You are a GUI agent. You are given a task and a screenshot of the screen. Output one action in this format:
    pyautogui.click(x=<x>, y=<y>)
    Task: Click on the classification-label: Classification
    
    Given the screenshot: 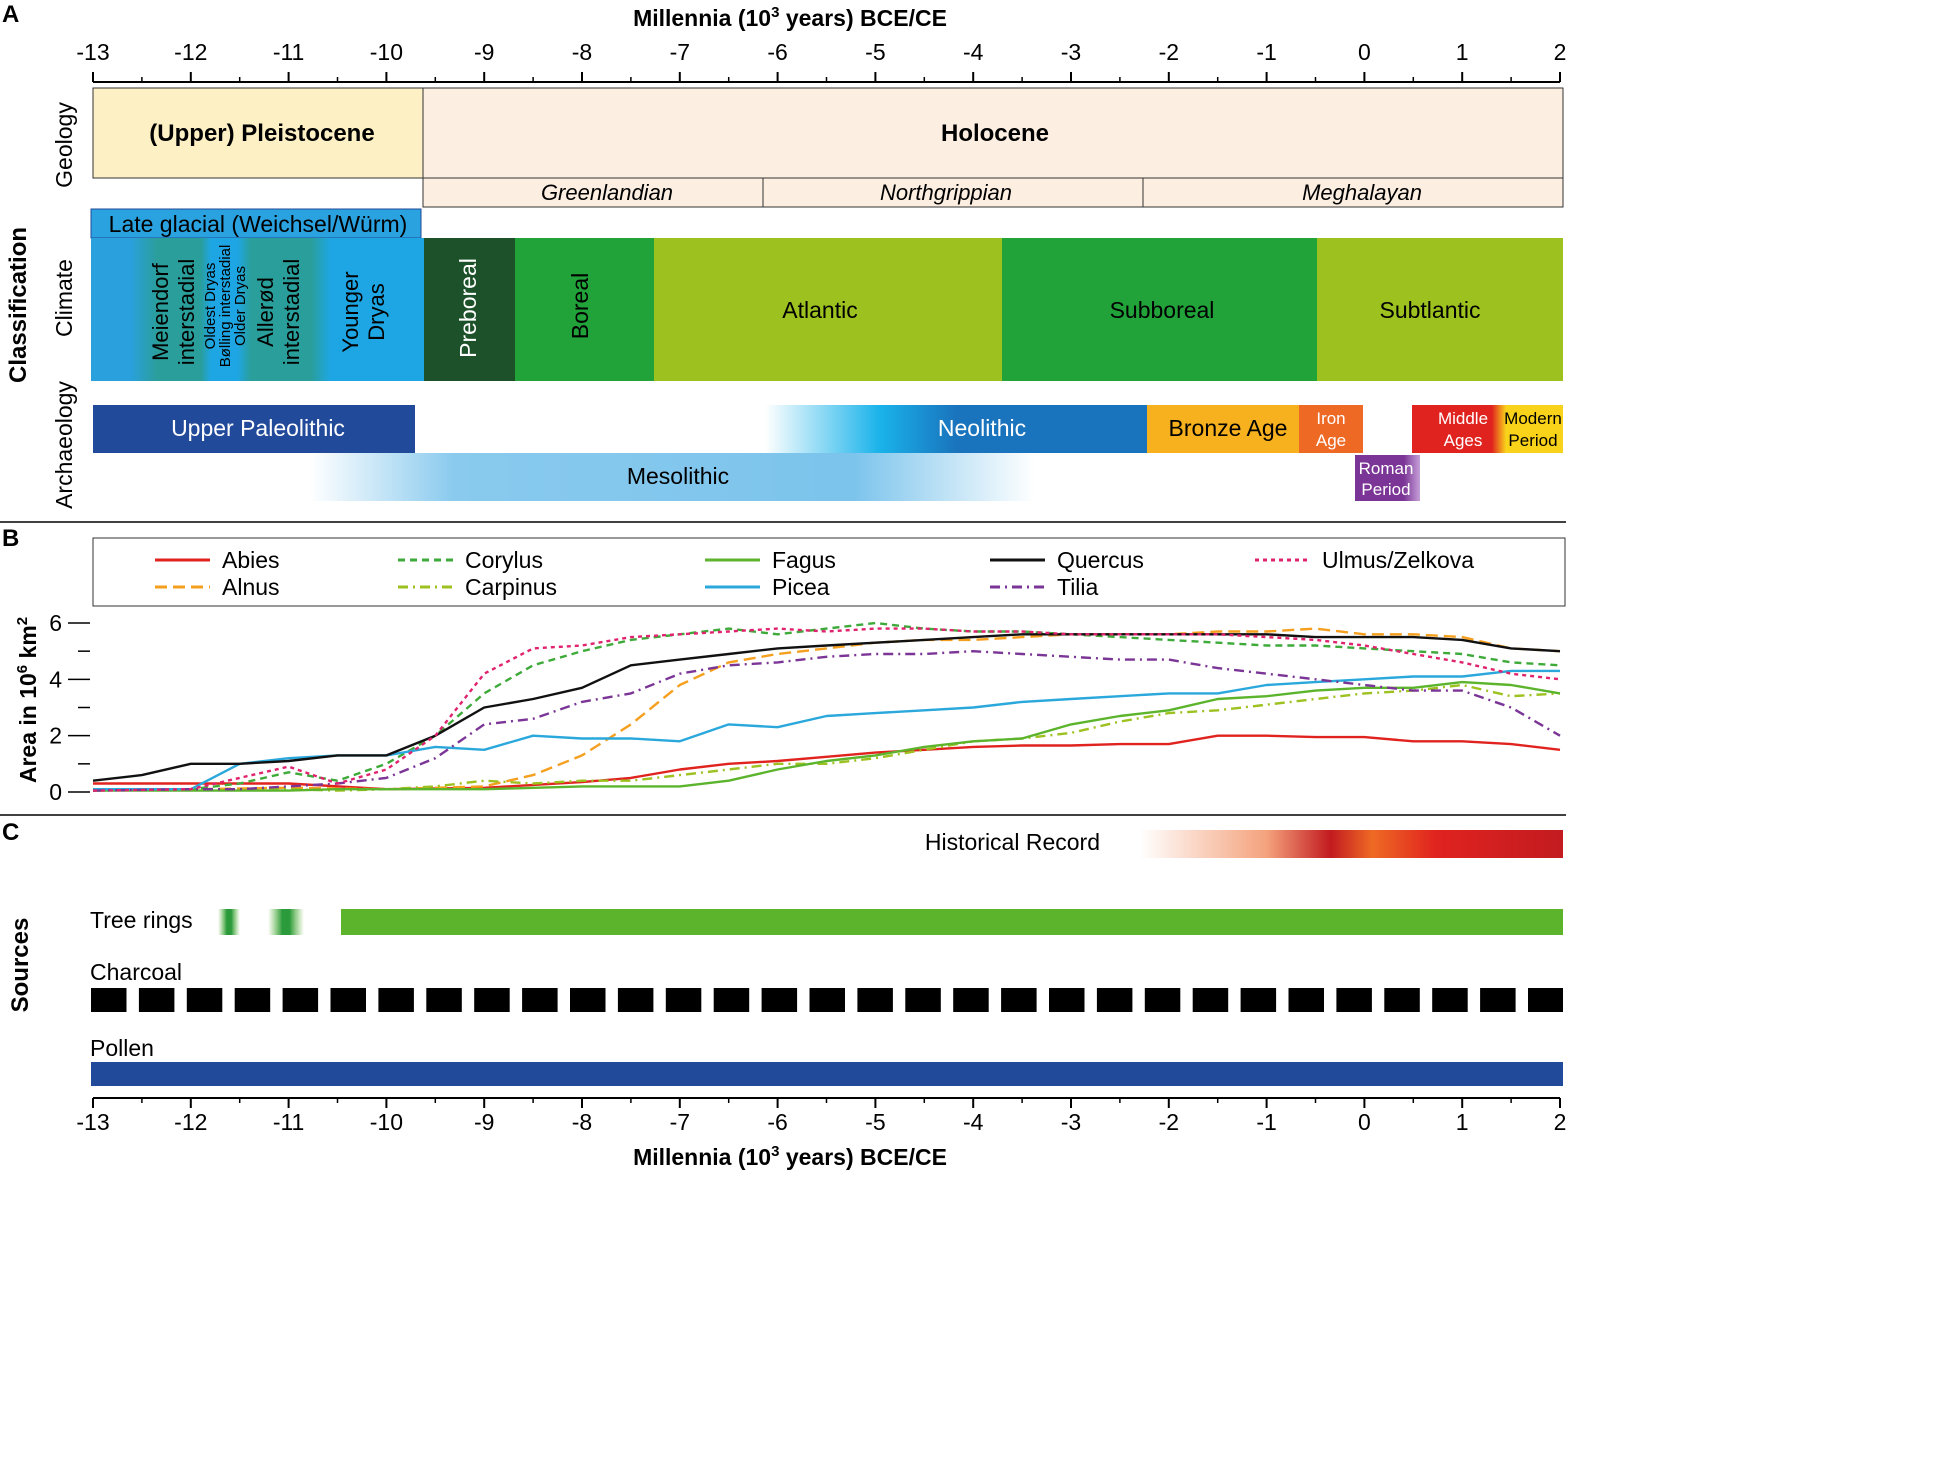 What is the action you would take?
    pyautogui.click(x=18, y=305)
    